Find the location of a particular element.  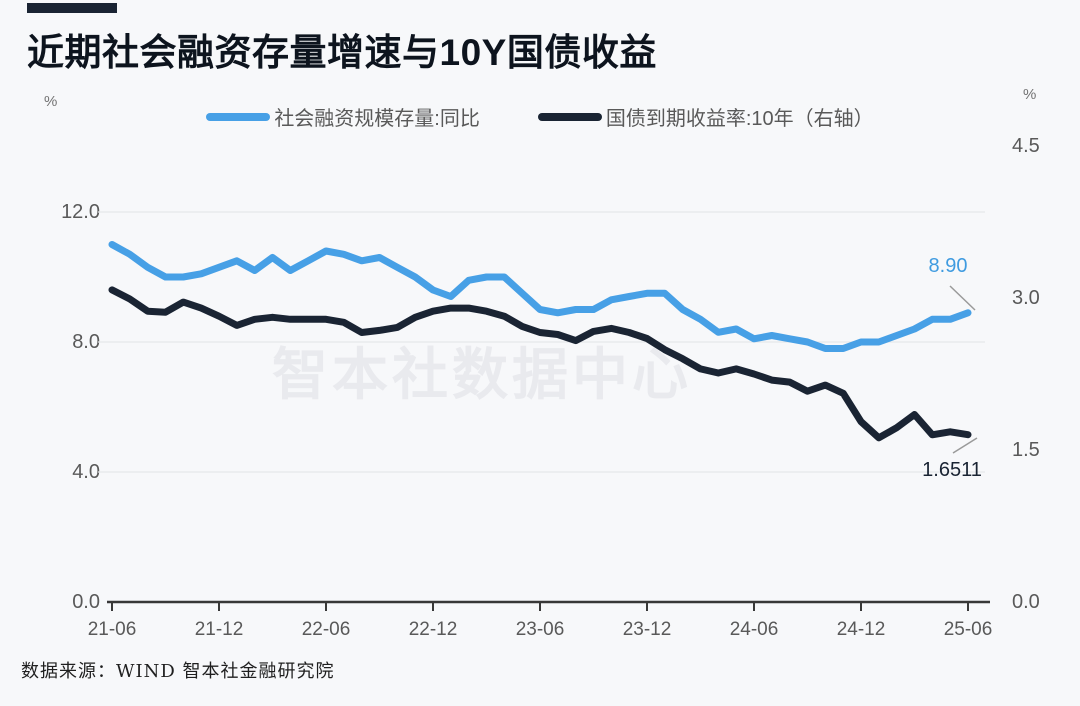

right-axis-tick: 3.0 is located at coordinates (1026, 298).